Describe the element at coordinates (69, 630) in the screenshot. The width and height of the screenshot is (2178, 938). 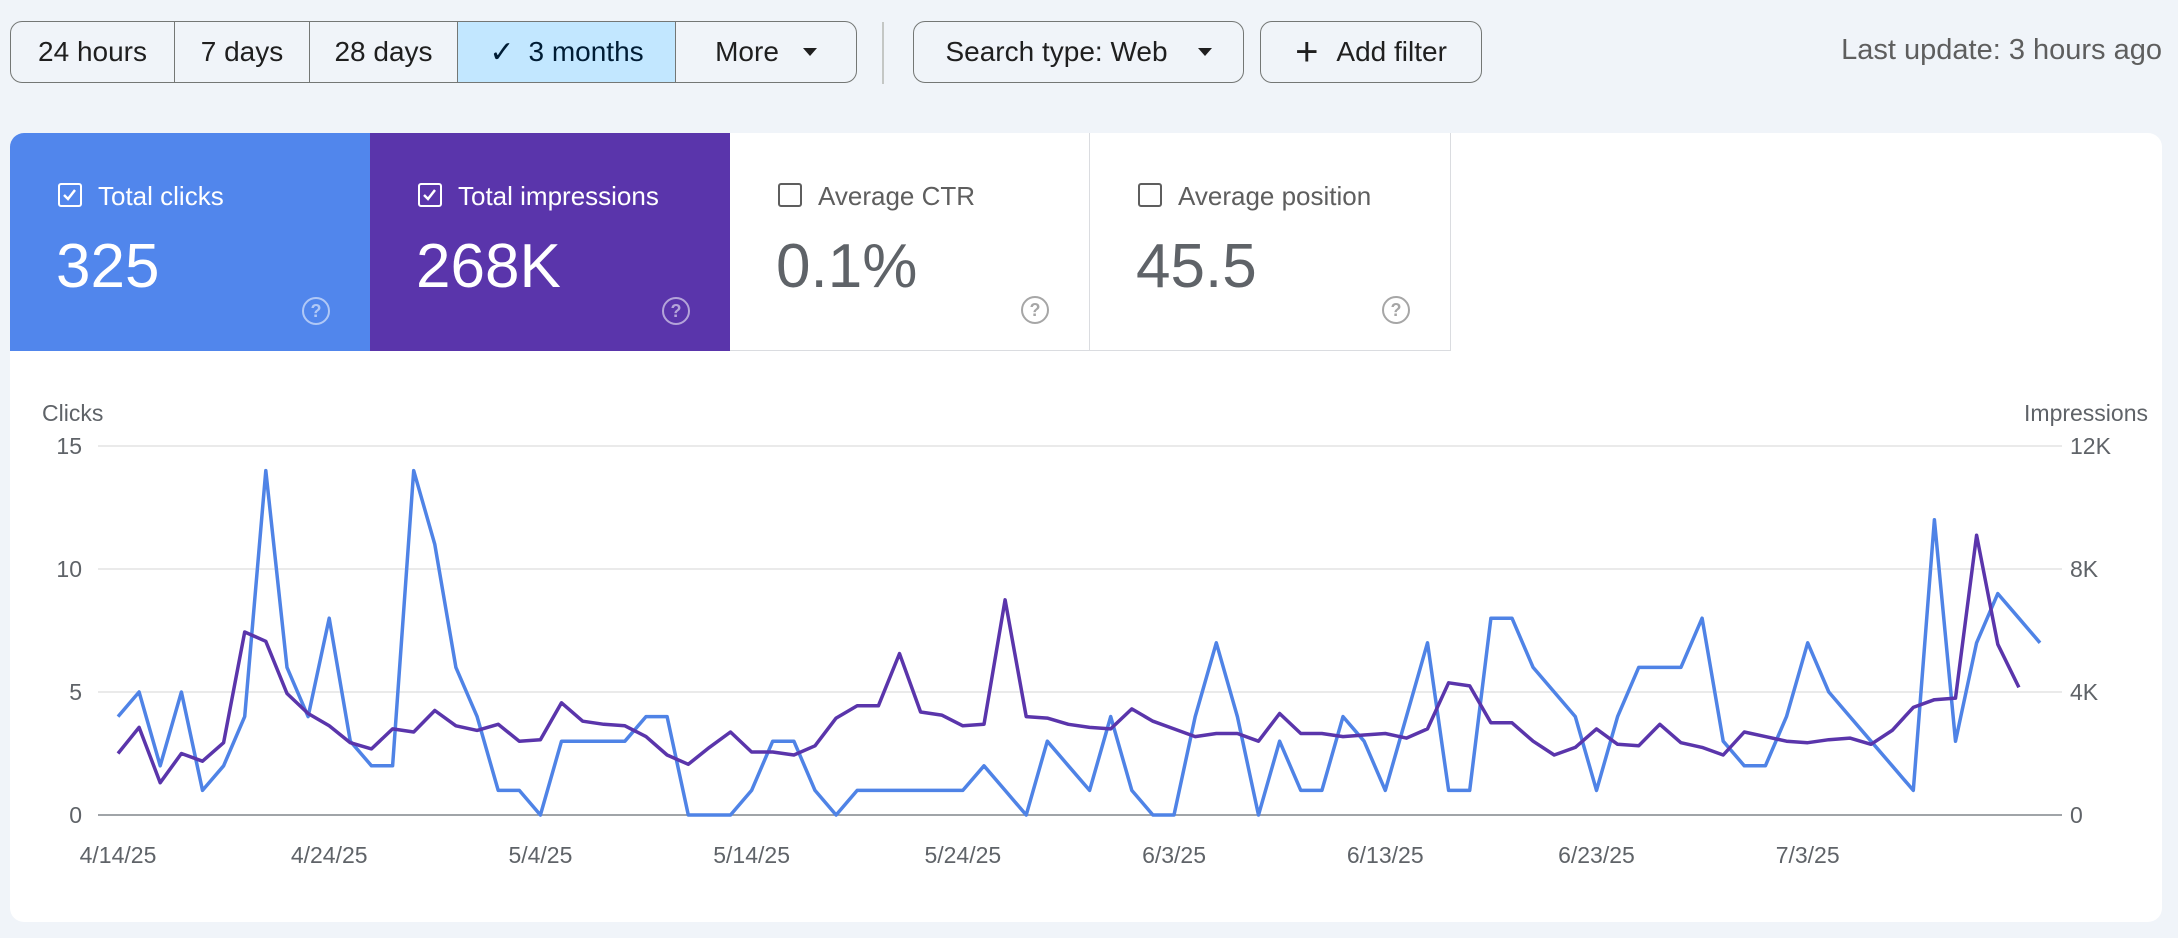
I see `left-axis-ticks: 0 5 10 15` at that location.